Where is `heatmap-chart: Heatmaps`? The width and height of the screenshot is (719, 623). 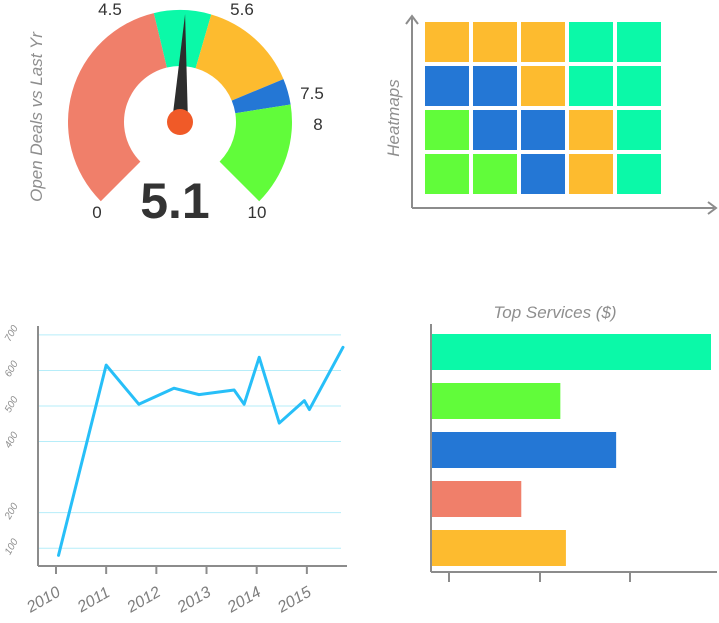
heatmap-chart: Heatmaps is located at coordinates (551, 114).